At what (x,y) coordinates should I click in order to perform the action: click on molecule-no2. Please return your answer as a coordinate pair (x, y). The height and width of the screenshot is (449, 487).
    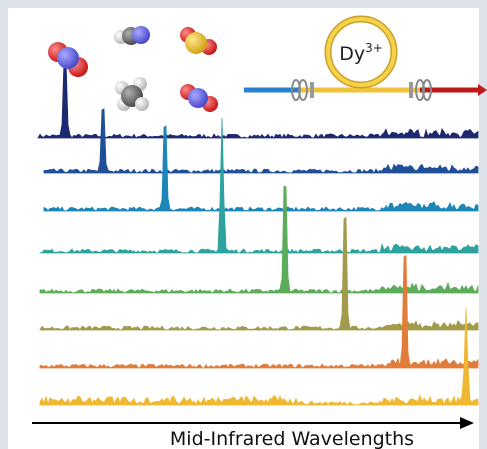
    Looking at the image, I should click on (68, 59).